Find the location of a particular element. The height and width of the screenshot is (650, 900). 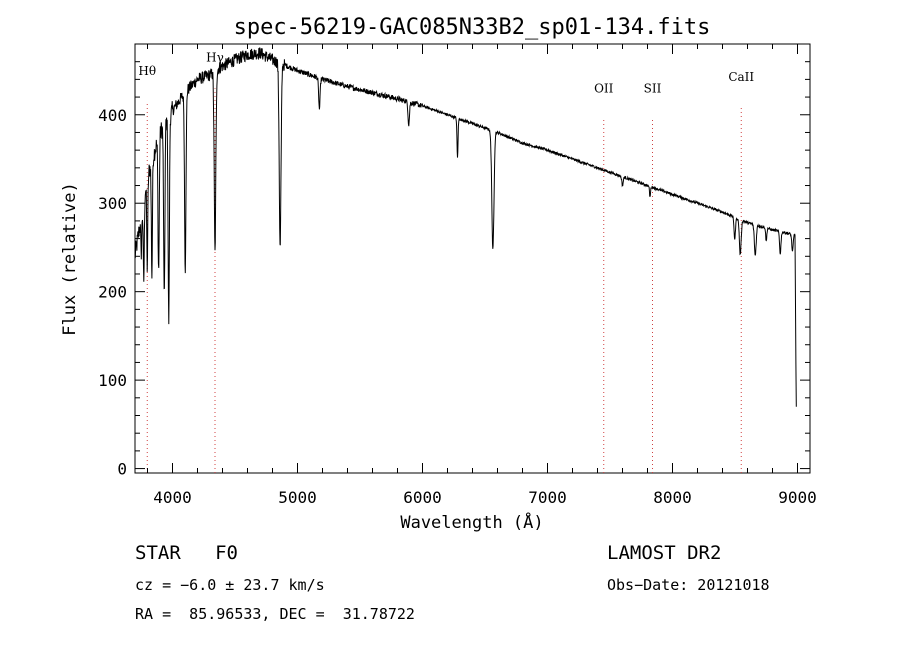

spectral-subclass: F0 is located at coordinates (226, 553).